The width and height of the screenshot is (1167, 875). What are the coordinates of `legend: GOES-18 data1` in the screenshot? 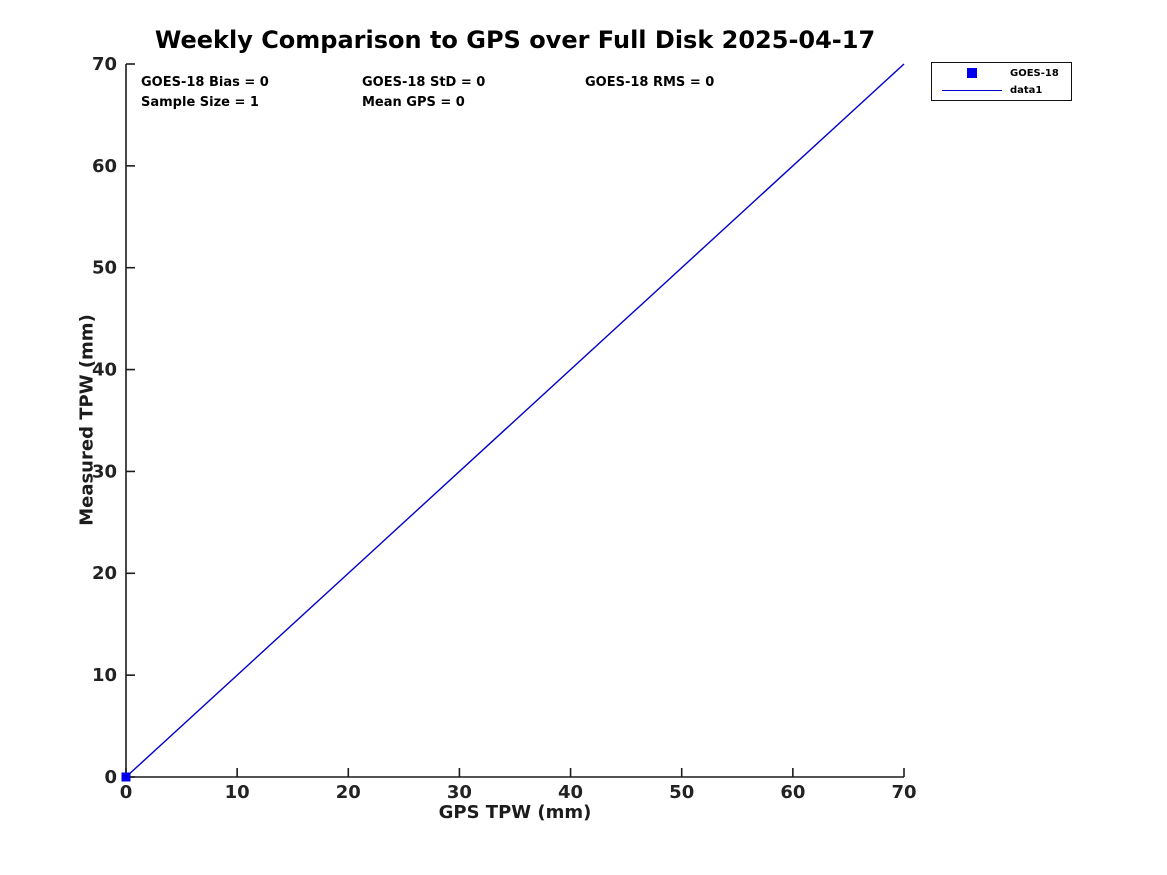 It's located at (1001, 81).